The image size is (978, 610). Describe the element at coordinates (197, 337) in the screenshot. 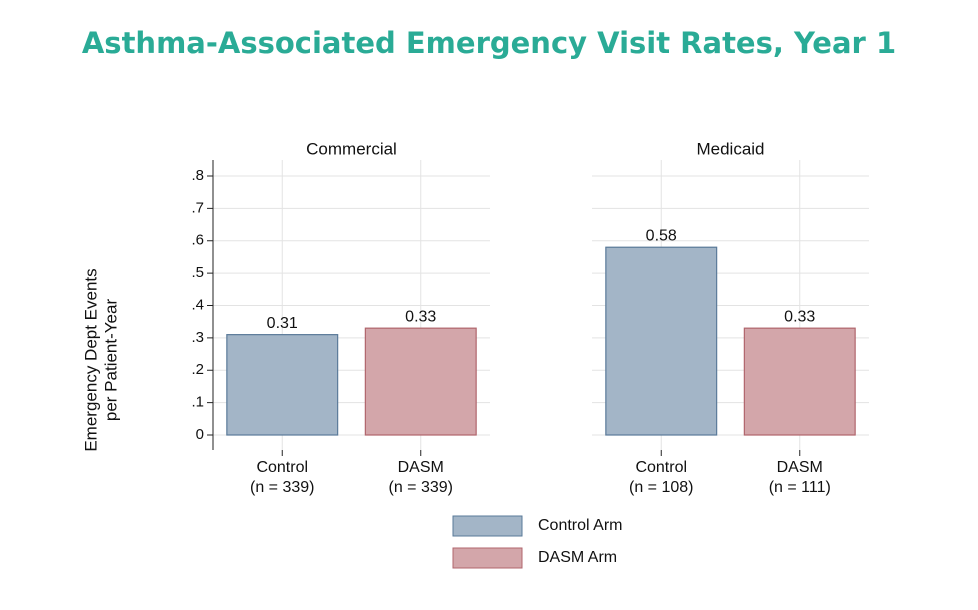

I see `y-tick-label: .3` at that location.